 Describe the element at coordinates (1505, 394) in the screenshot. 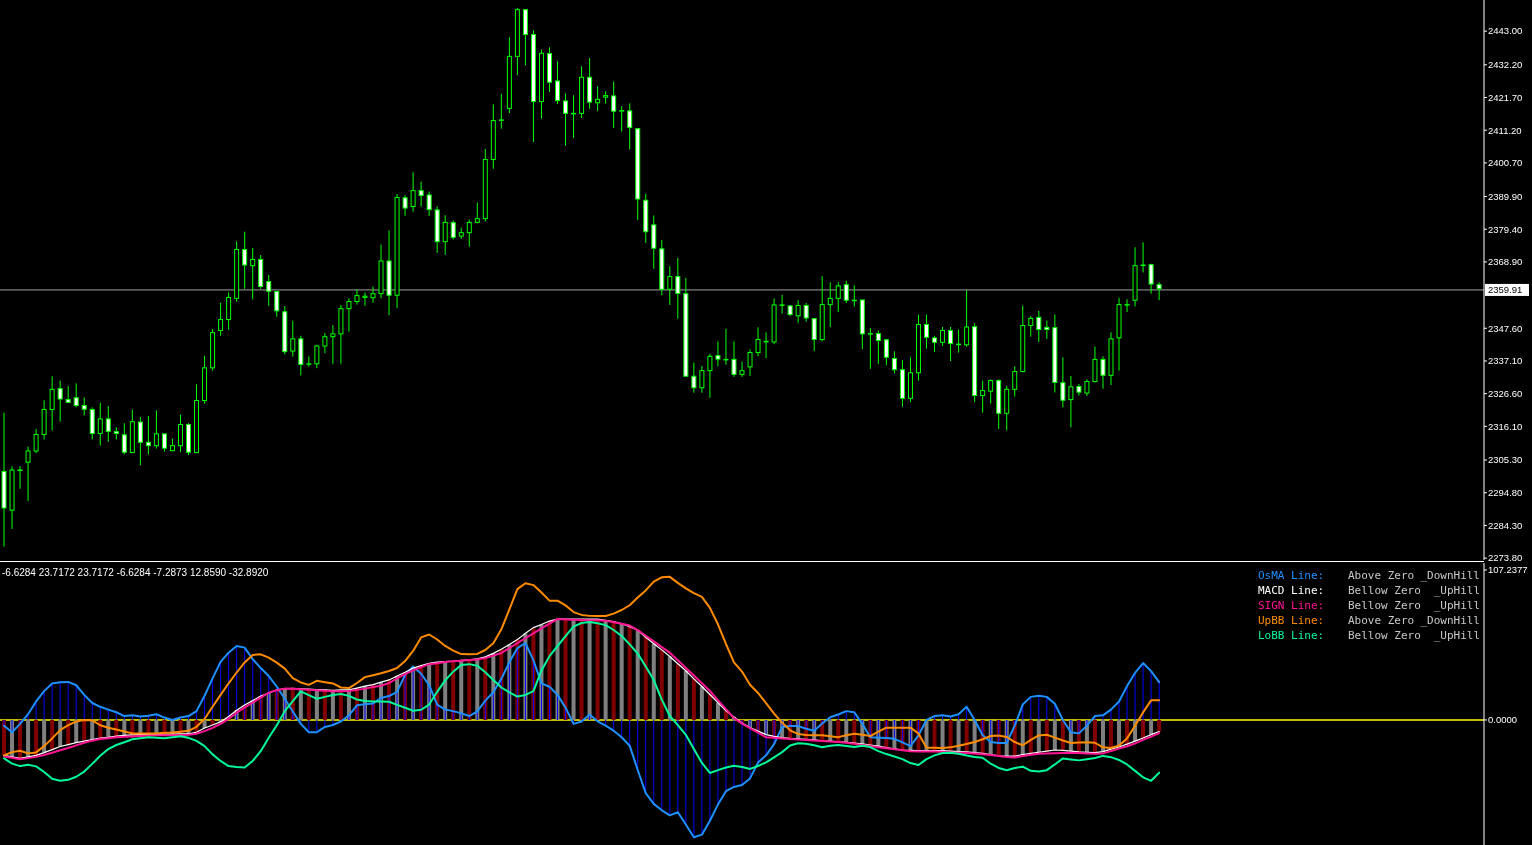

I see `y-tick-label: 2326.60` at that location.